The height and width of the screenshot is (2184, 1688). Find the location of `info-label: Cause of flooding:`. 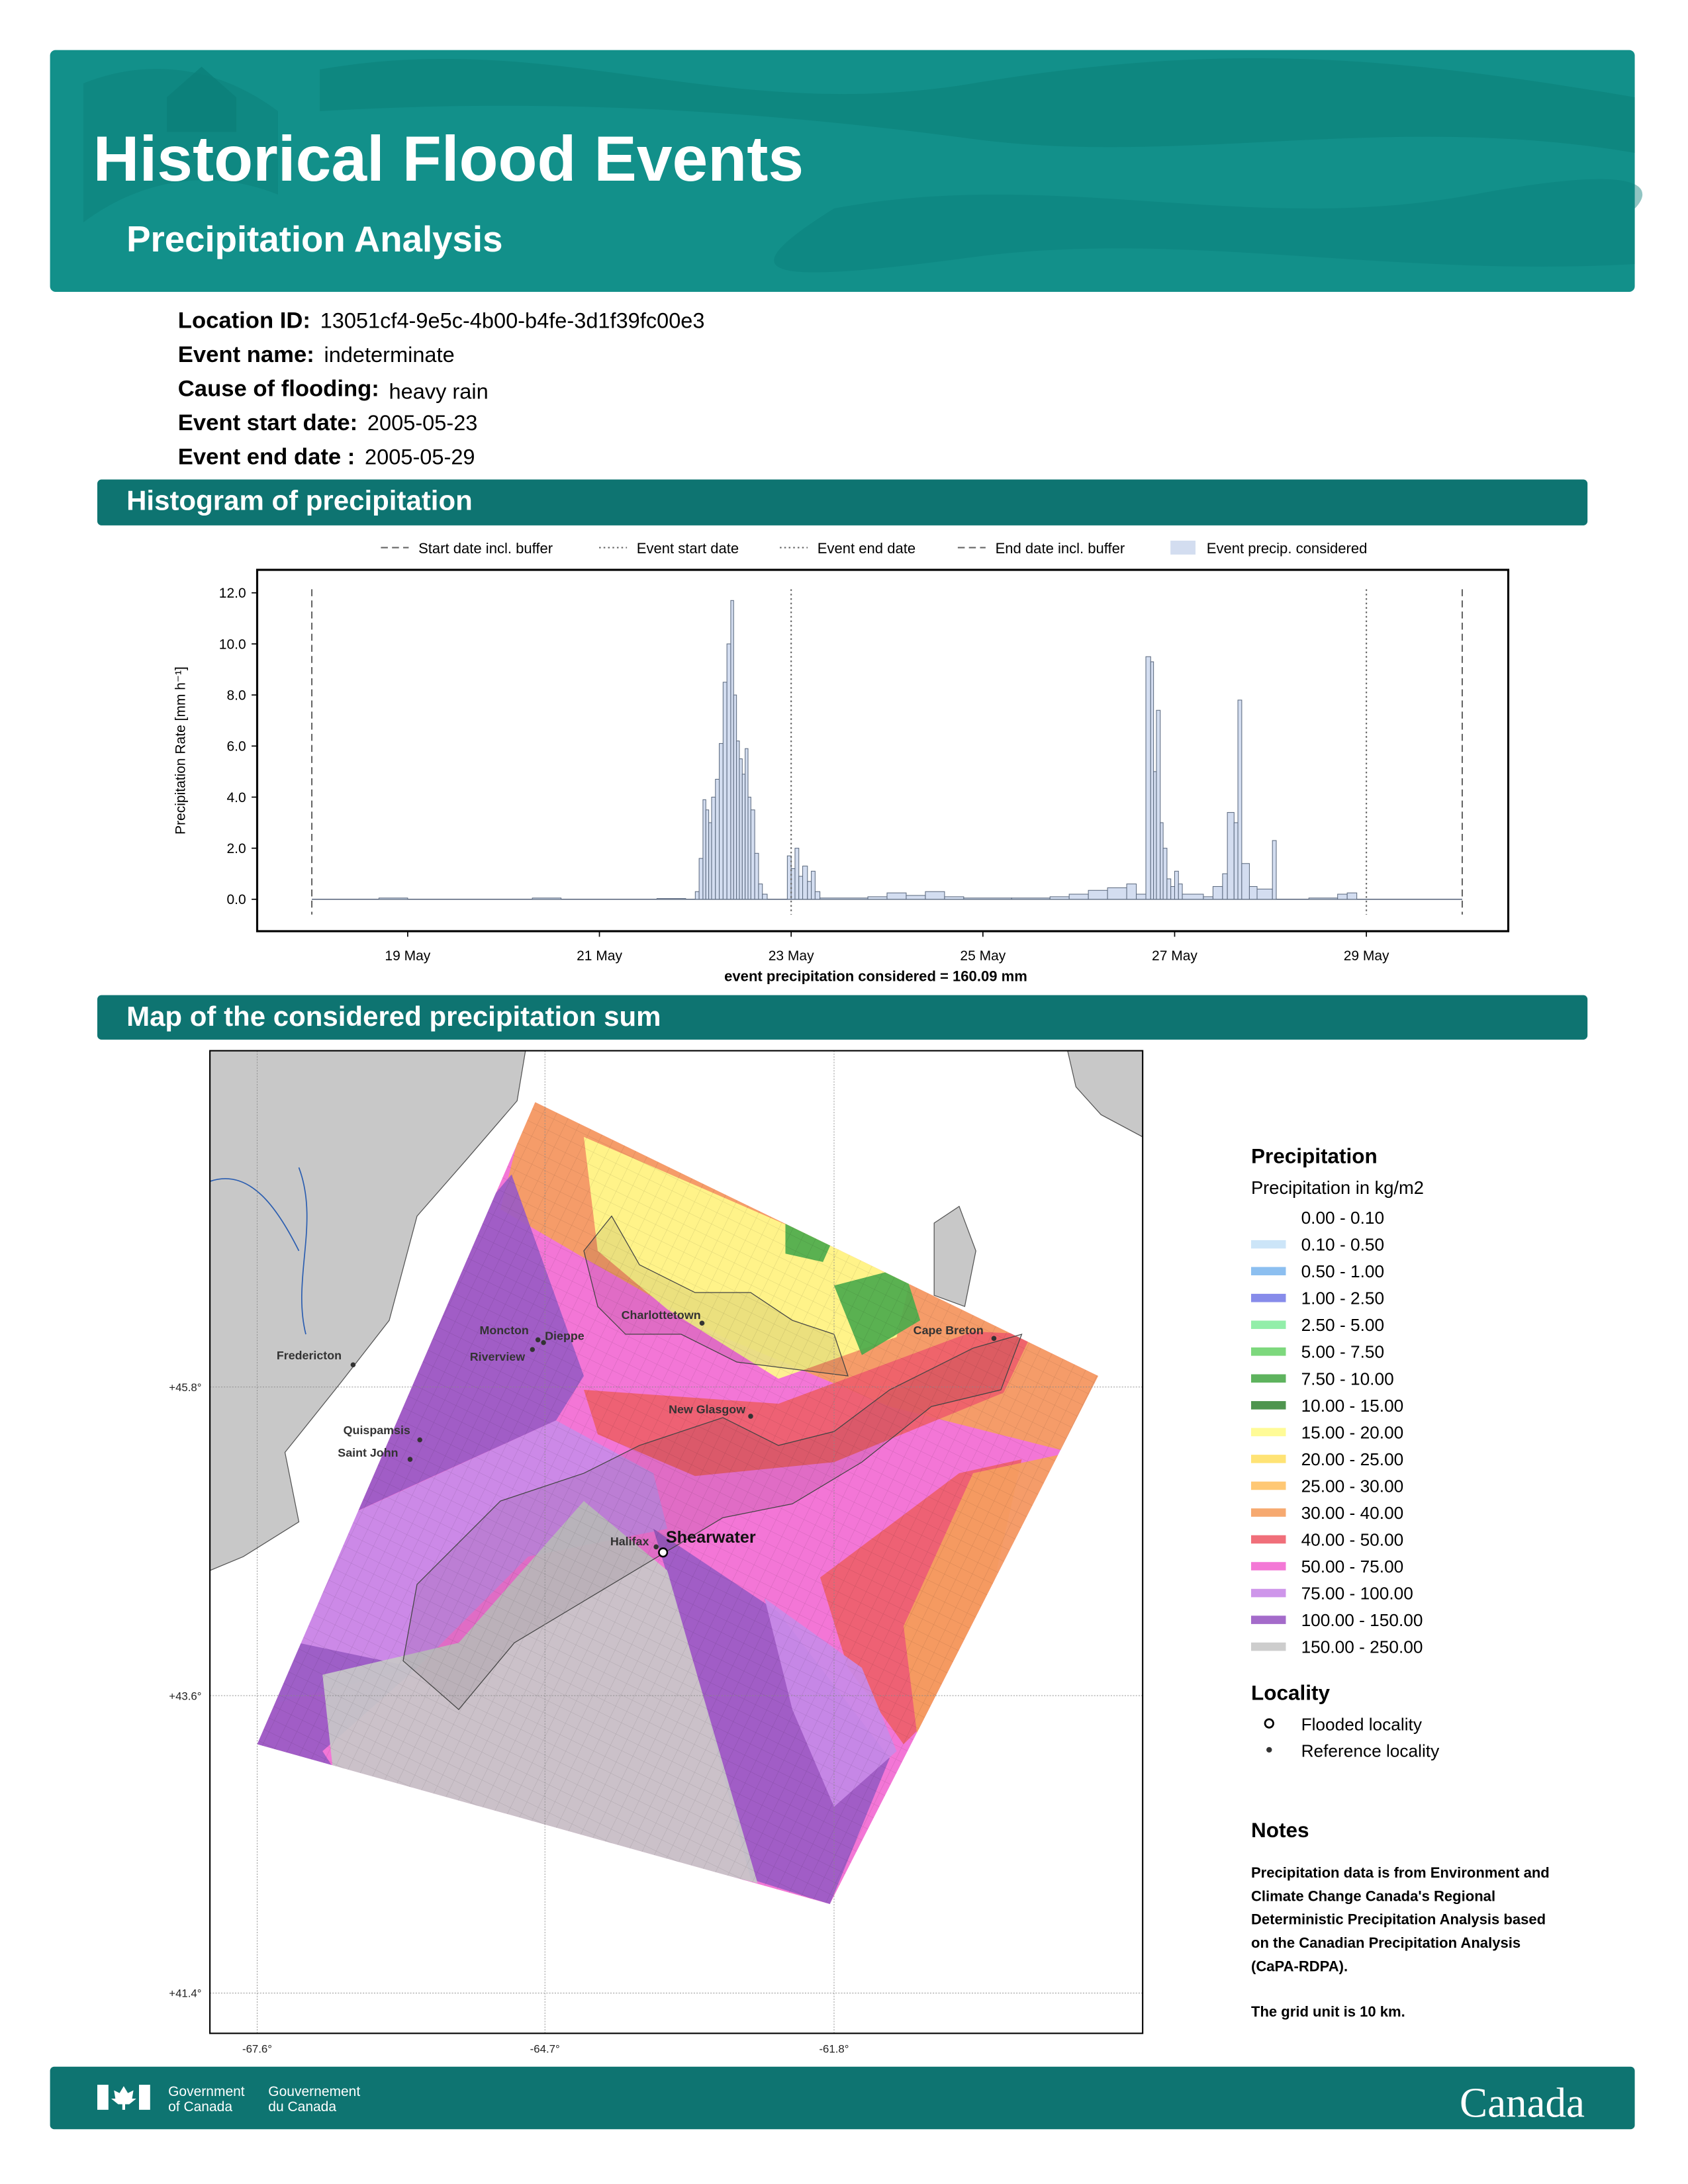

info-label: Cause of flooding: is located at coordinates (278, 390).